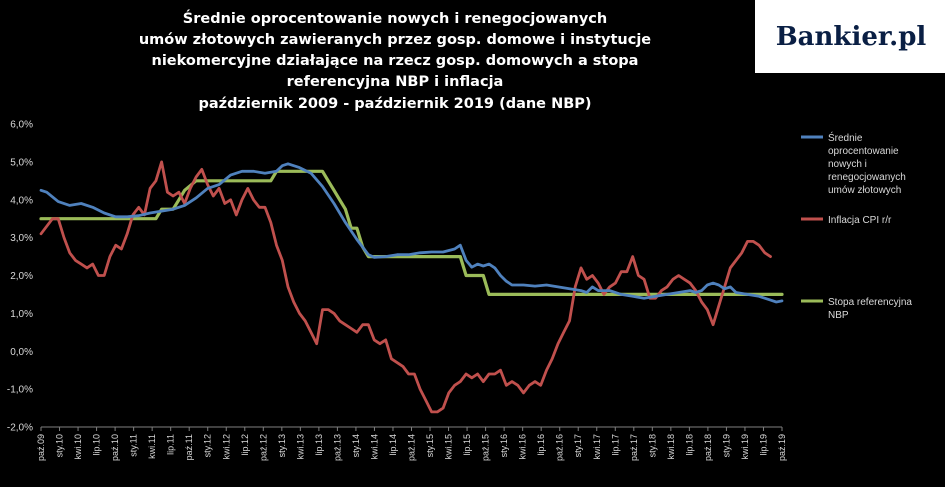 The image size is (945, 487). I want to click on x-tick-label: kwi.10, so click(78, 447).